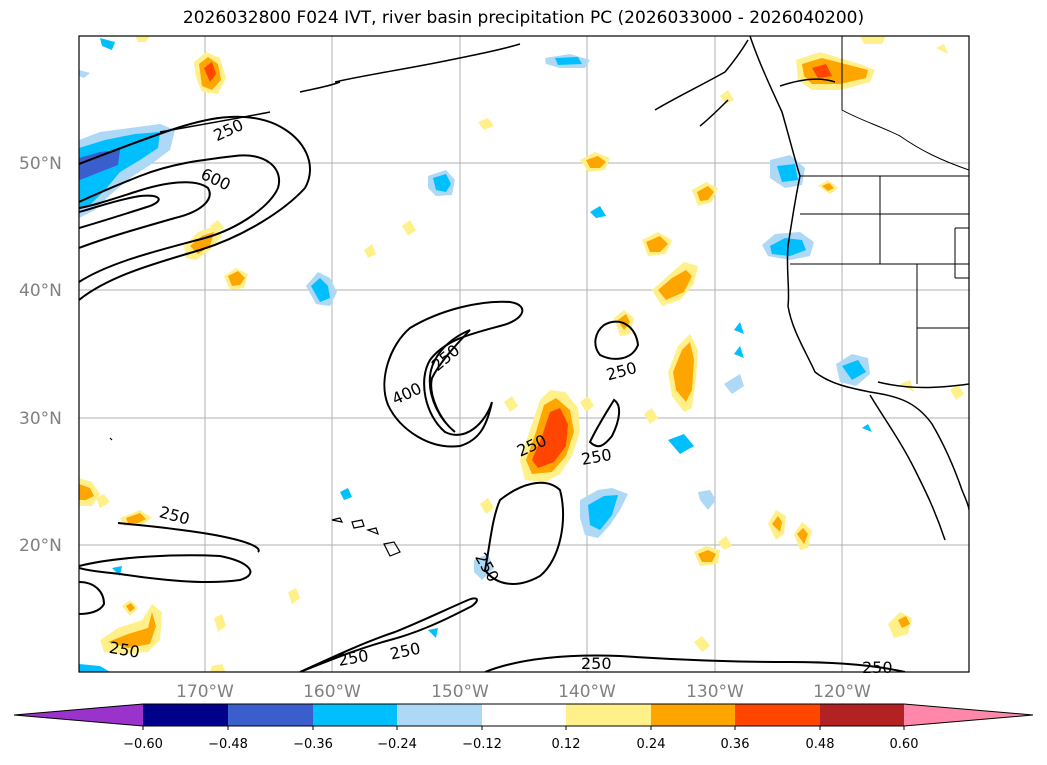  Describe the element at coordinates (40, 546) in the screenshot. I see `lat-label-20n: 20°N` at that location.